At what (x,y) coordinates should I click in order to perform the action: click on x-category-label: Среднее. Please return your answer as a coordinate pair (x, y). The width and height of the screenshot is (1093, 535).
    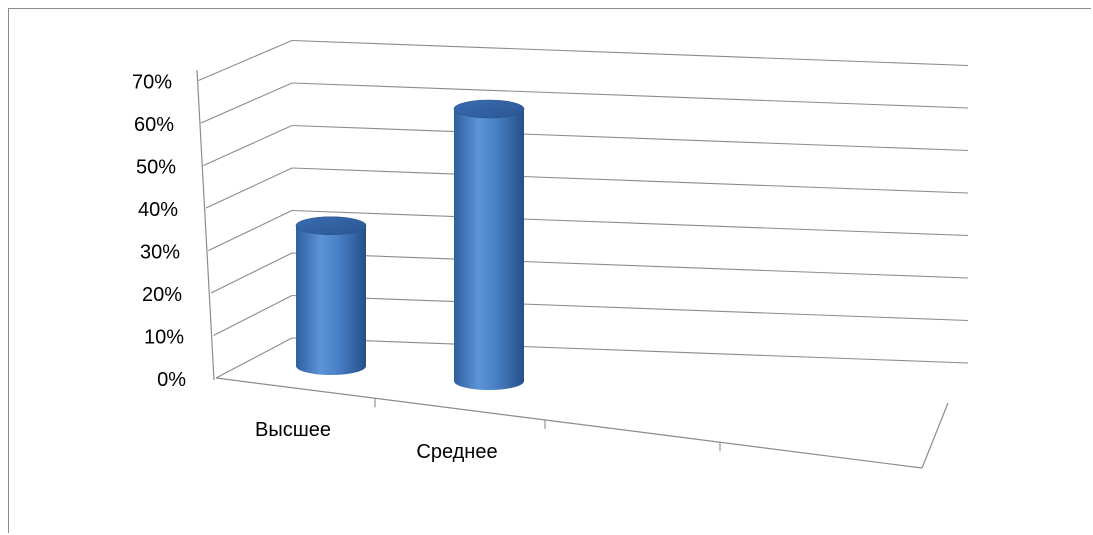
    Looking at the image, I should click on (456, 452).